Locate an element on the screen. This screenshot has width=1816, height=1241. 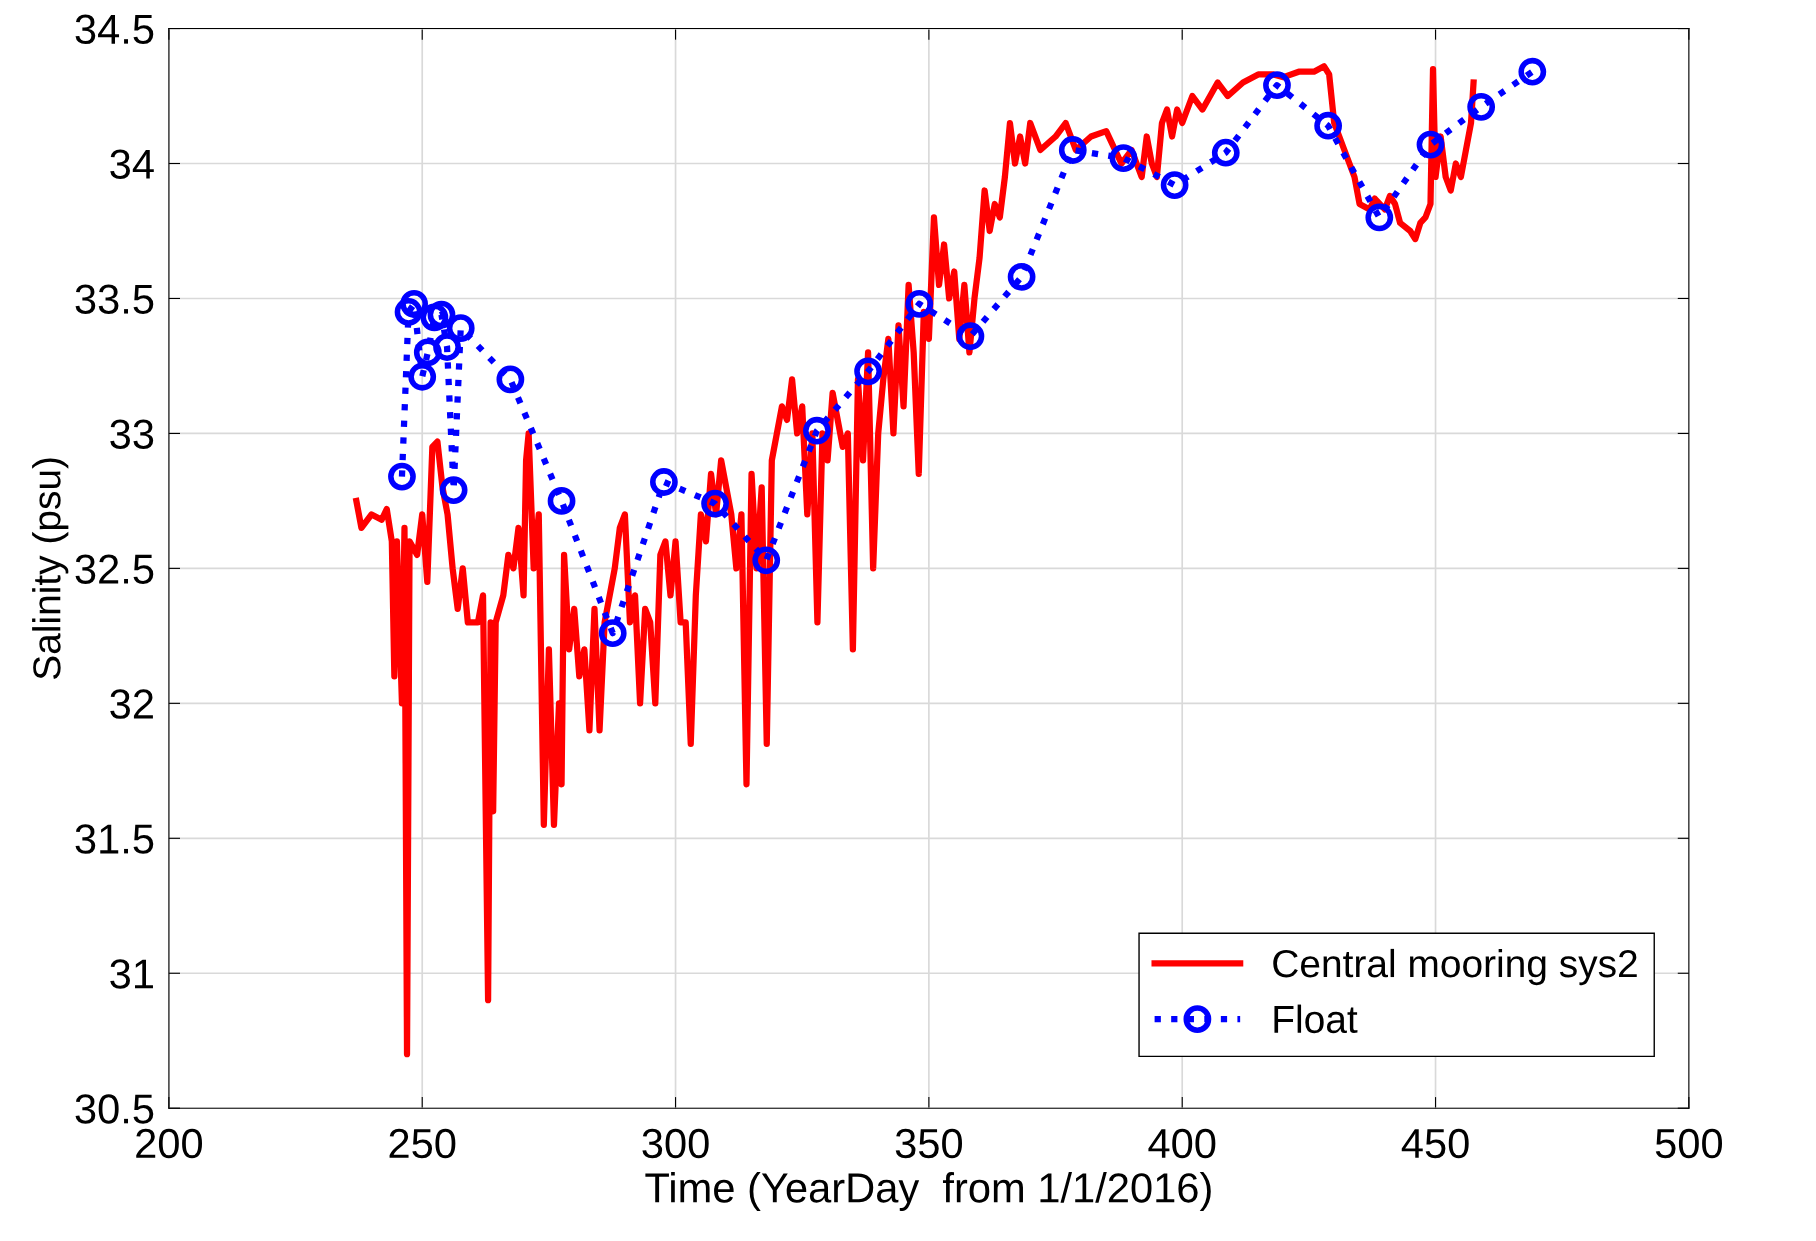
x-tick-label: 450 is located at coordinates (1435, 1143).